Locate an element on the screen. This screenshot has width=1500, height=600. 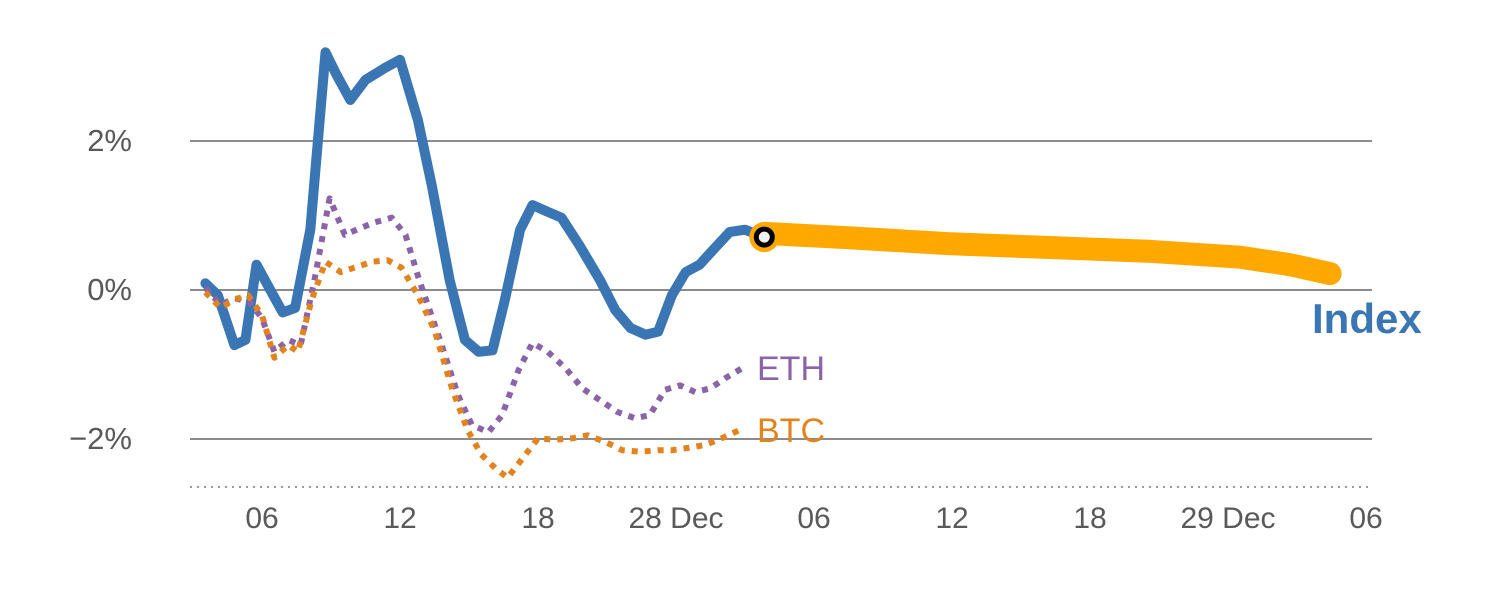
y-tick-label: −2% is located at coordinates (100, 438).